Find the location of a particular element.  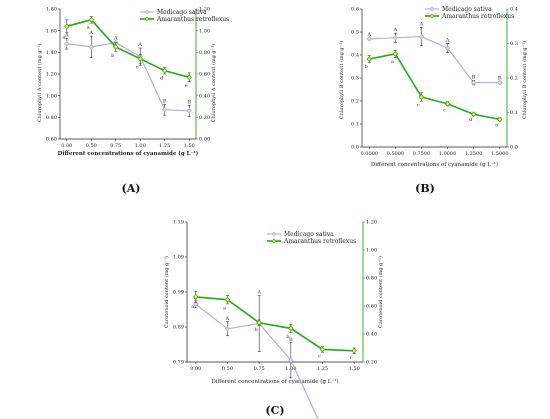

sig-letter-a-1: c is located at coordinates (137, 68).